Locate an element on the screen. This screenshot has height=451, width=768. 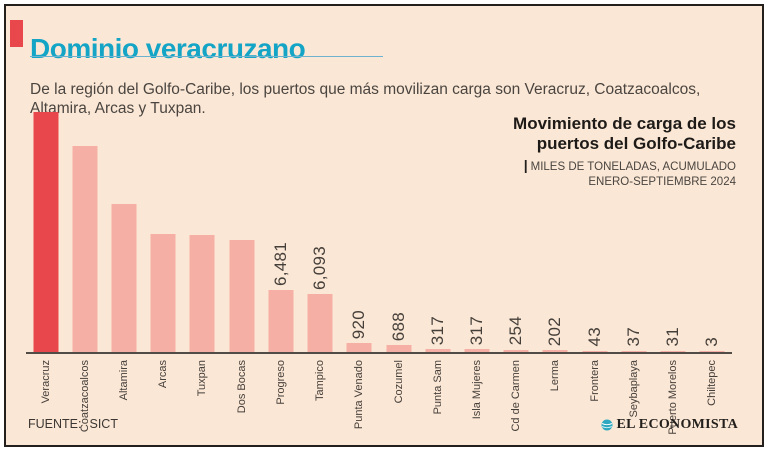
bar-frontera is located at coordinates (595, 351).